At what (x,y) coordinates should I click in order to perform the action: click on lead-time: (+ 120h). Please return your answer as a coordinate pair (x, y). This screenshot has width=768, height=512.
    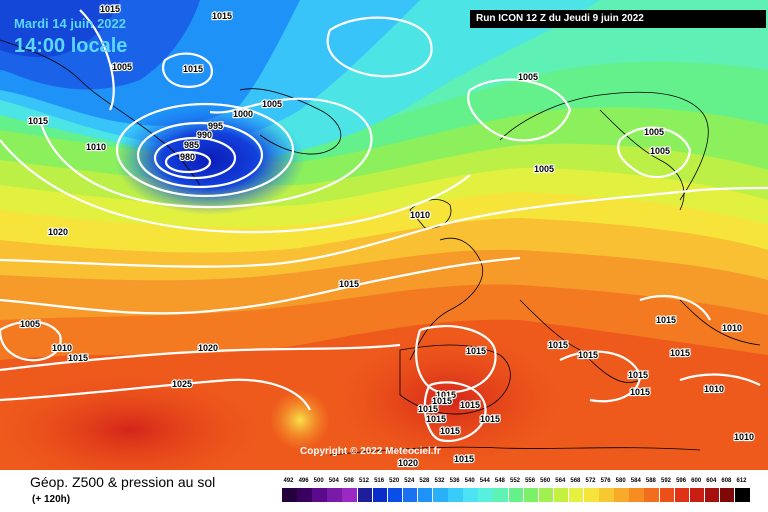
    Looking at the image, I should click on (51, 499).